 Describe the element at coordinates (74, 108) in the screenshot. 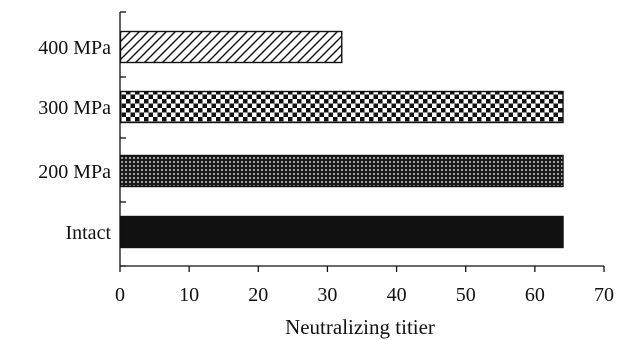

I see `category-label-300-mpa: 300 MPa` at that location.